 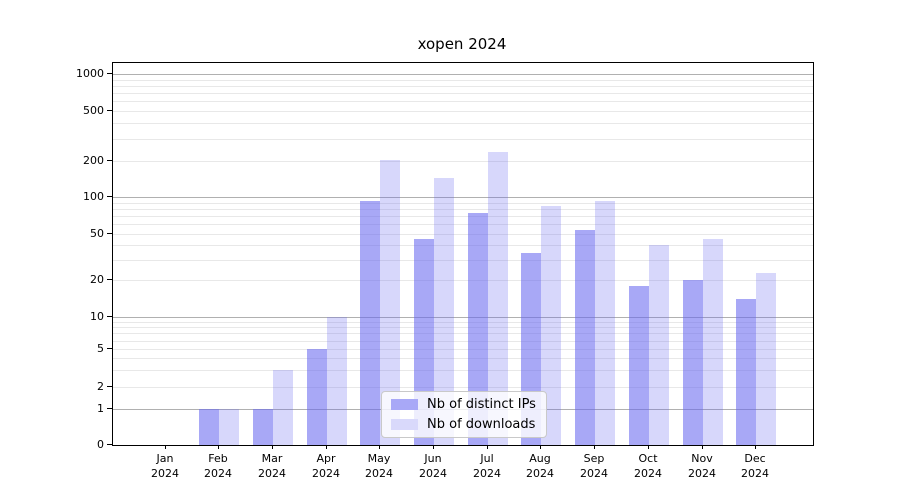 I want to click on bar-nb-of-distinct-ips-dec-2024, so click(x=746, y=372).